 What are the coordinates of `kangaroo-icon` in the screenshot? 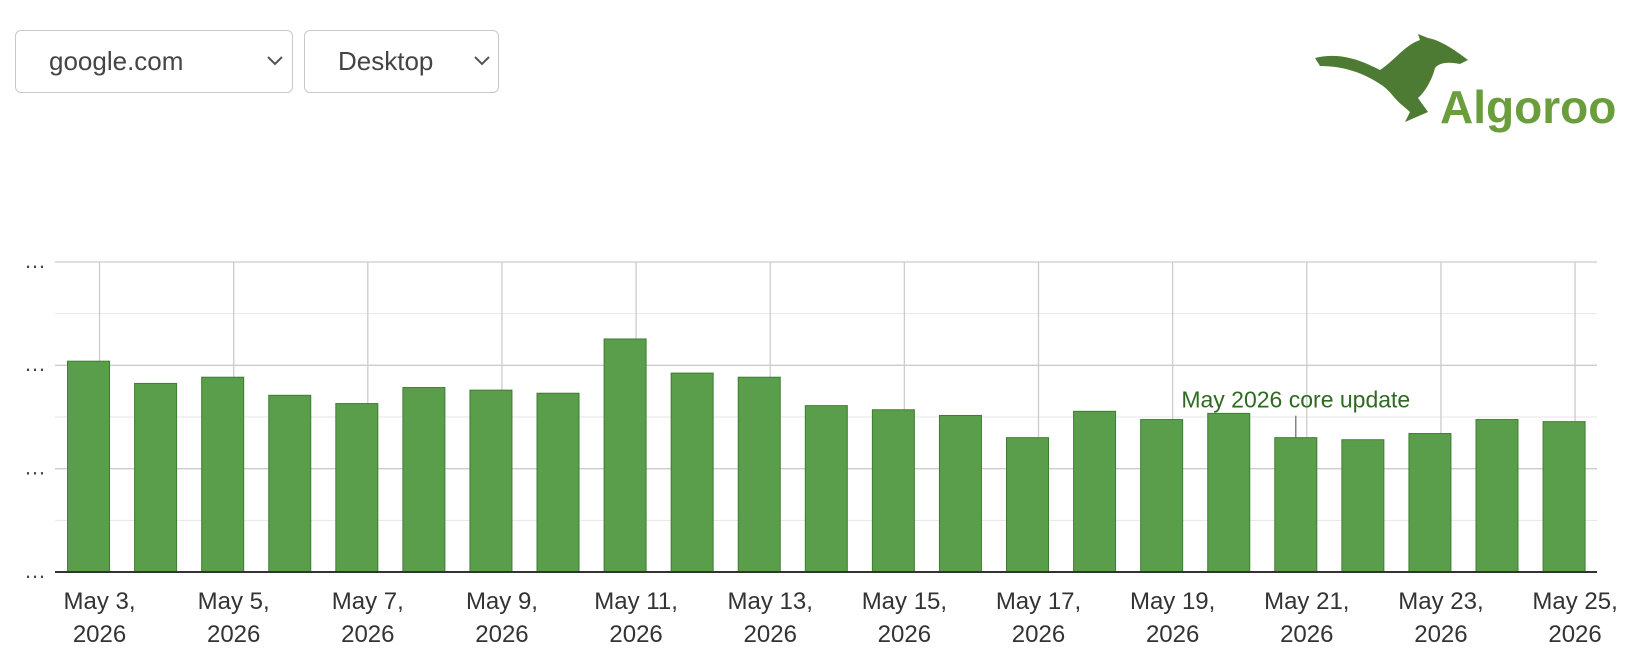 It's located at (1391, 78).